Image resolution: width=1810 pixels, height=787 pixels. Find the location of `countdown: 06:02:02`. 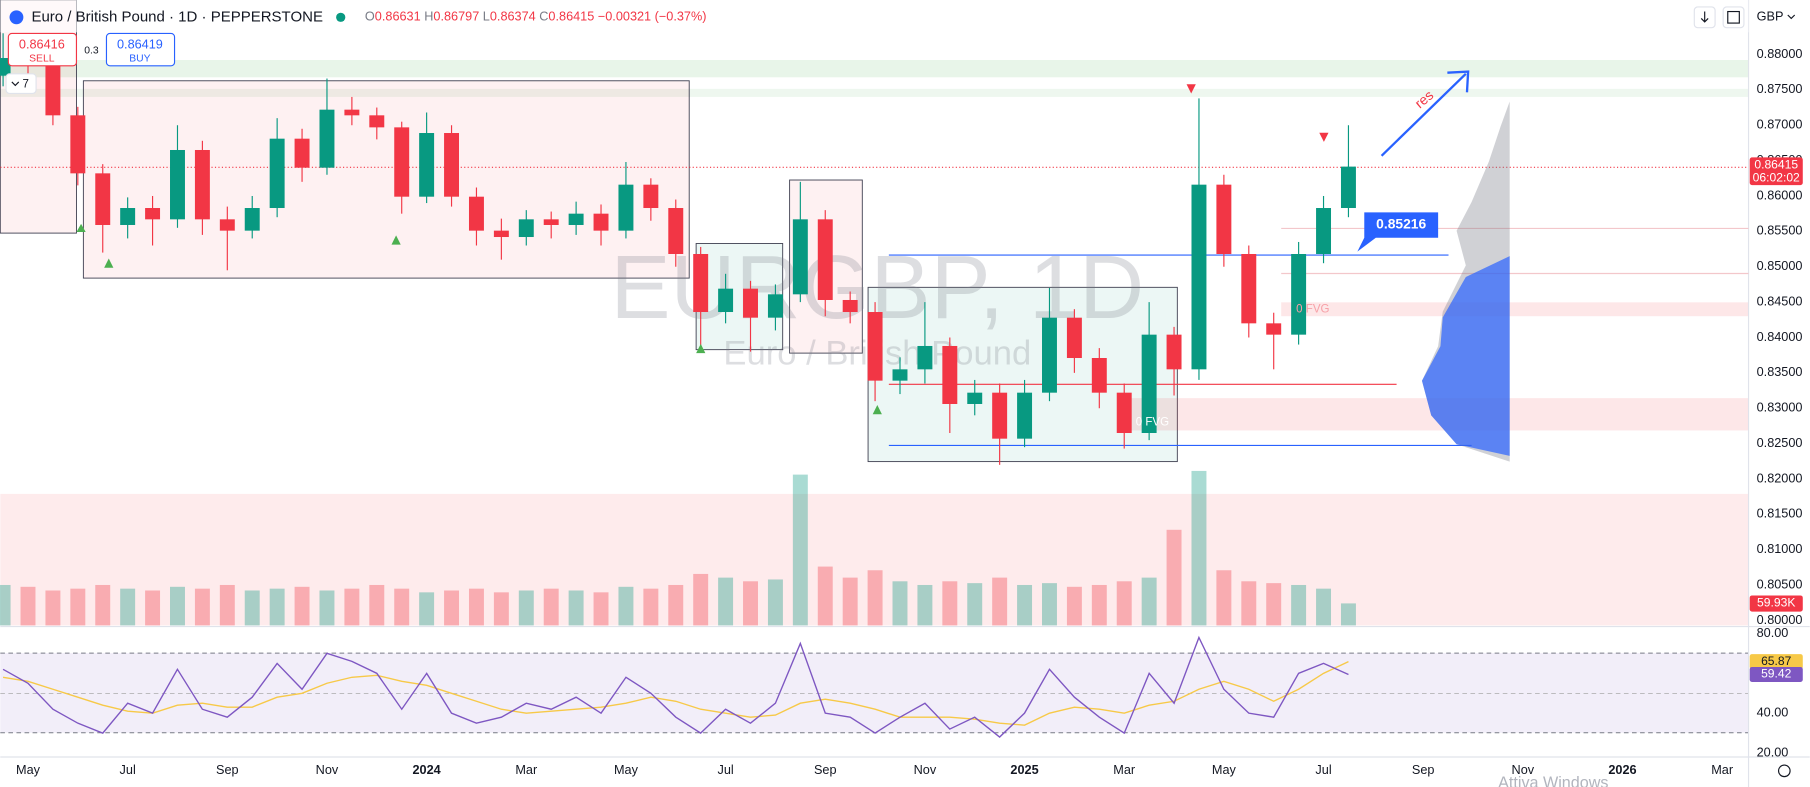

countdown: 06:02:02 is located at coordinates (1776, 177).